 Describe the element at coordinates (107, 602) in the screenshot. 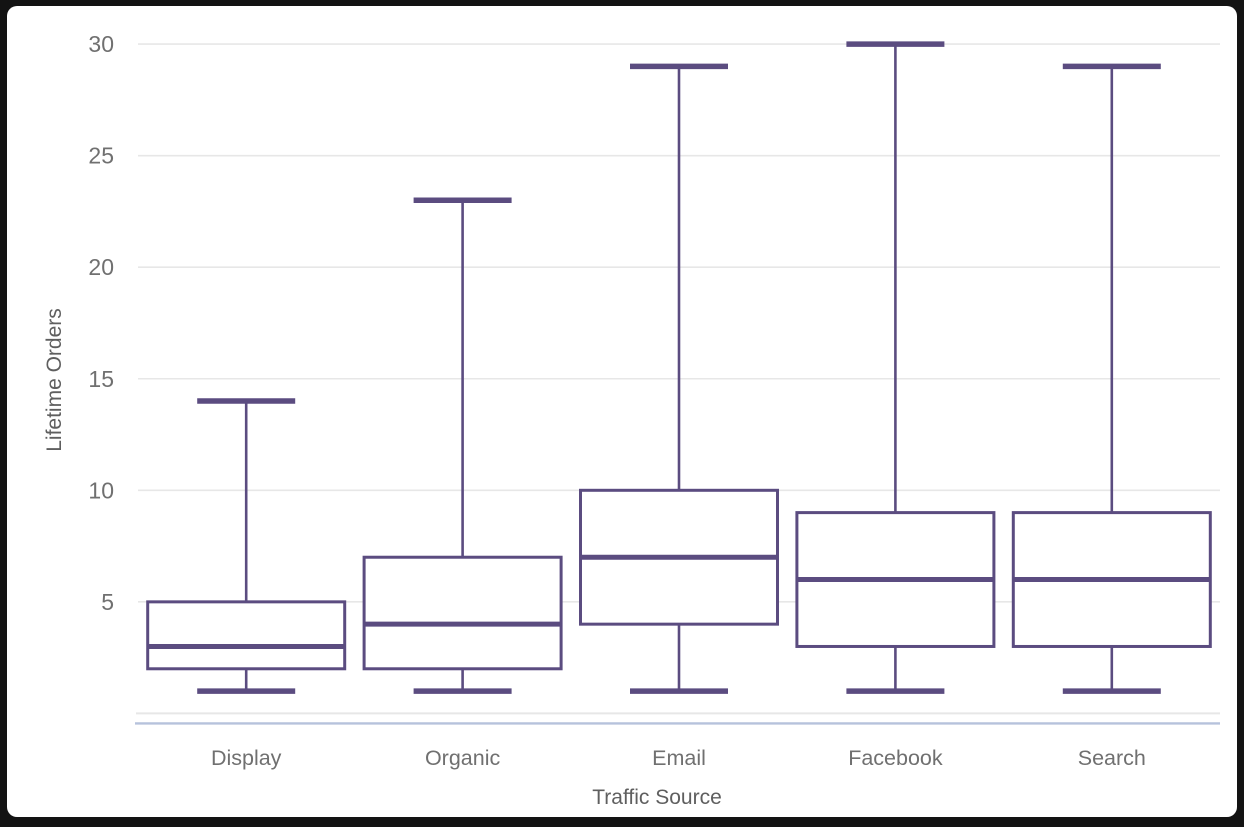

I see `y-tick-label: 5` at that location.